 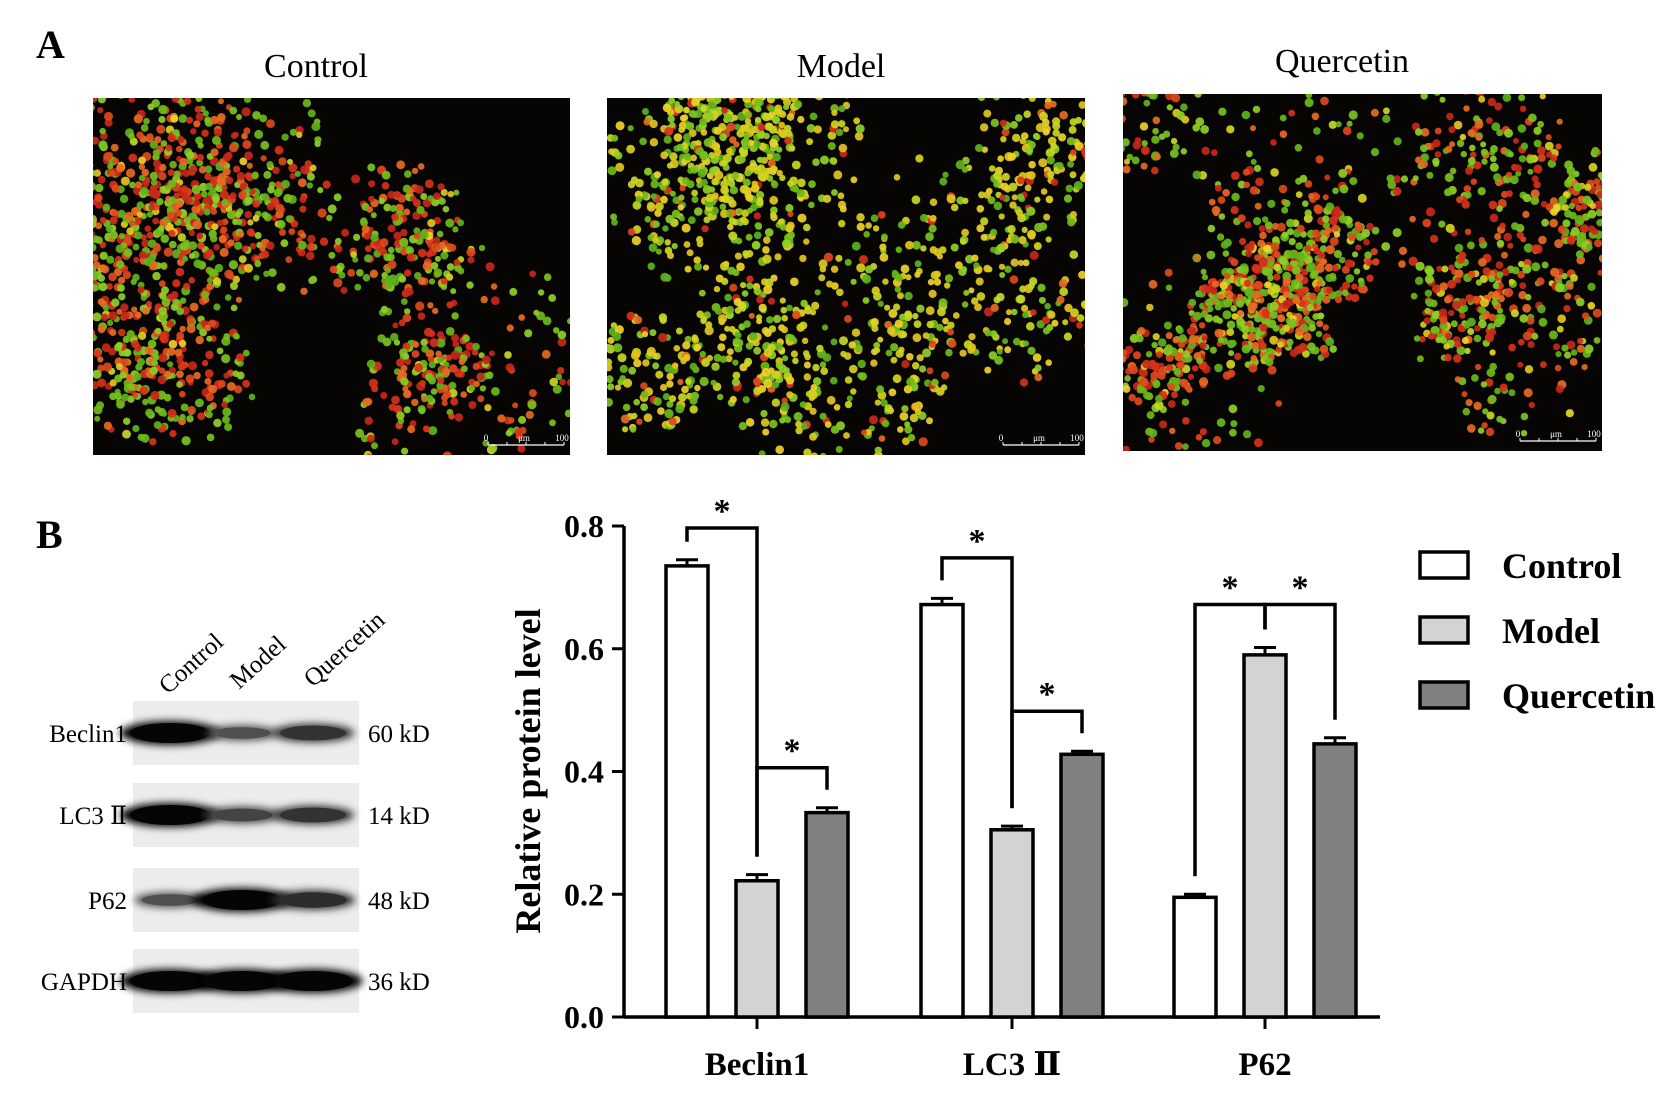 I want to click on micrograph-title: Model, so click(x=841, y=66).